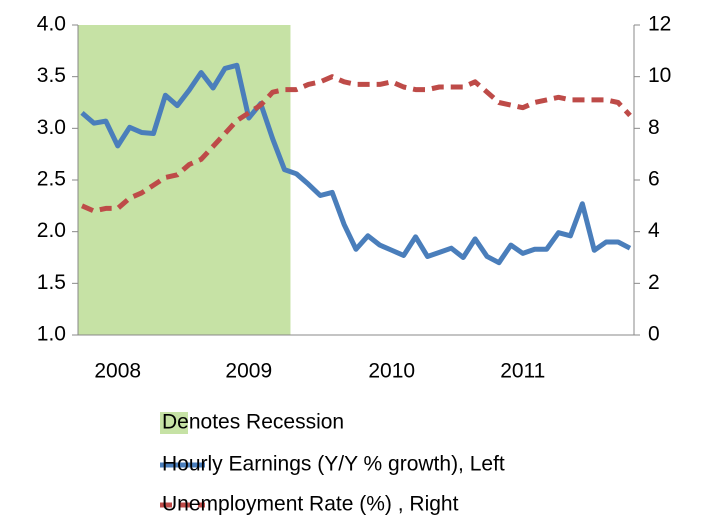 This screenshot has width=709, height=518. I want to click on y2-tick-label: 6, so click(654, 179).